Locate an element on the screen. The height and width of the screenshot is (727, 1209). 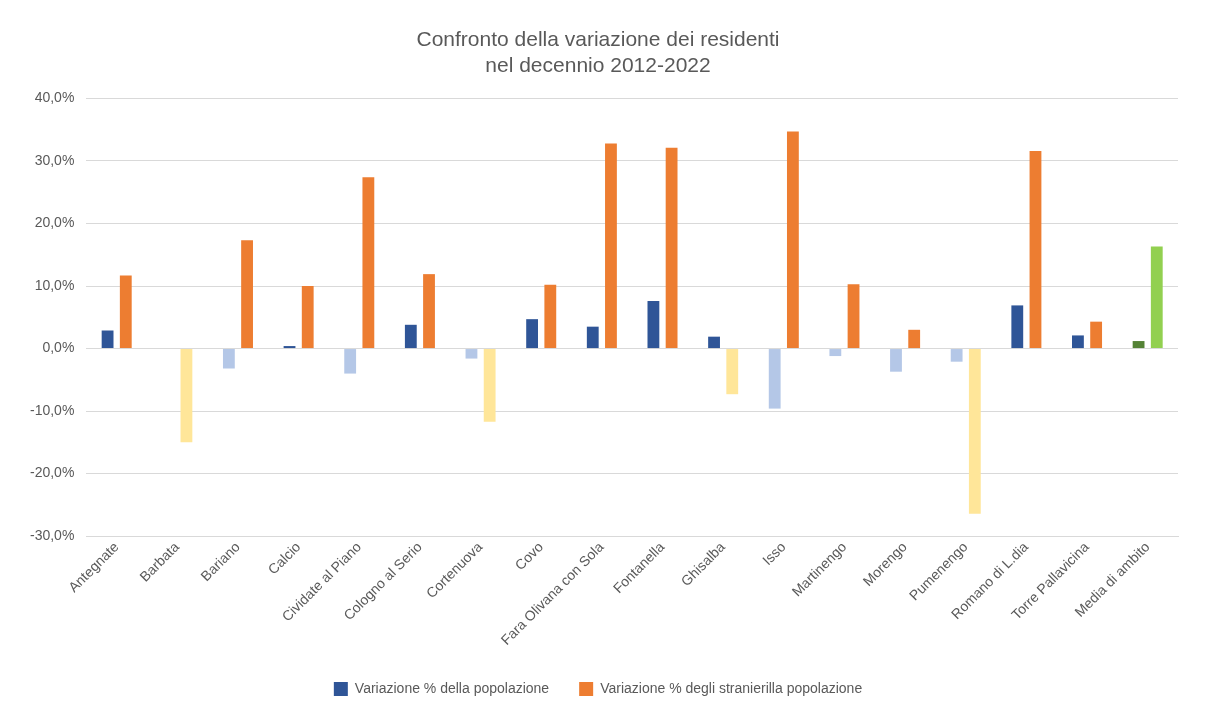
legend-label: Variazione % della popolazione is located at coordinates (452, 687).